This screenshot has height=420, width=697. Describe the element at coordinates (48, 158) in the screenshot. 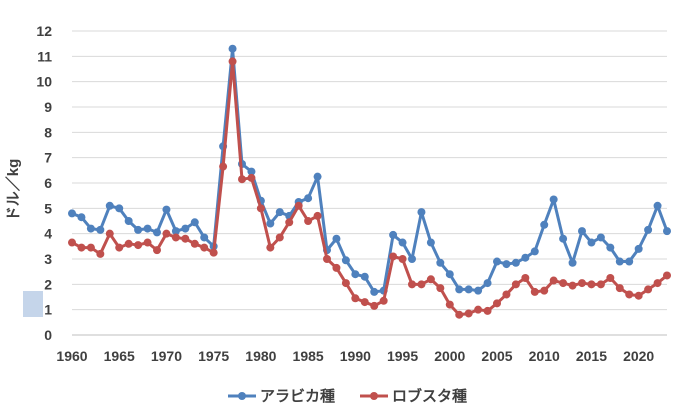

I see `y-tick-label: 7` at that location.